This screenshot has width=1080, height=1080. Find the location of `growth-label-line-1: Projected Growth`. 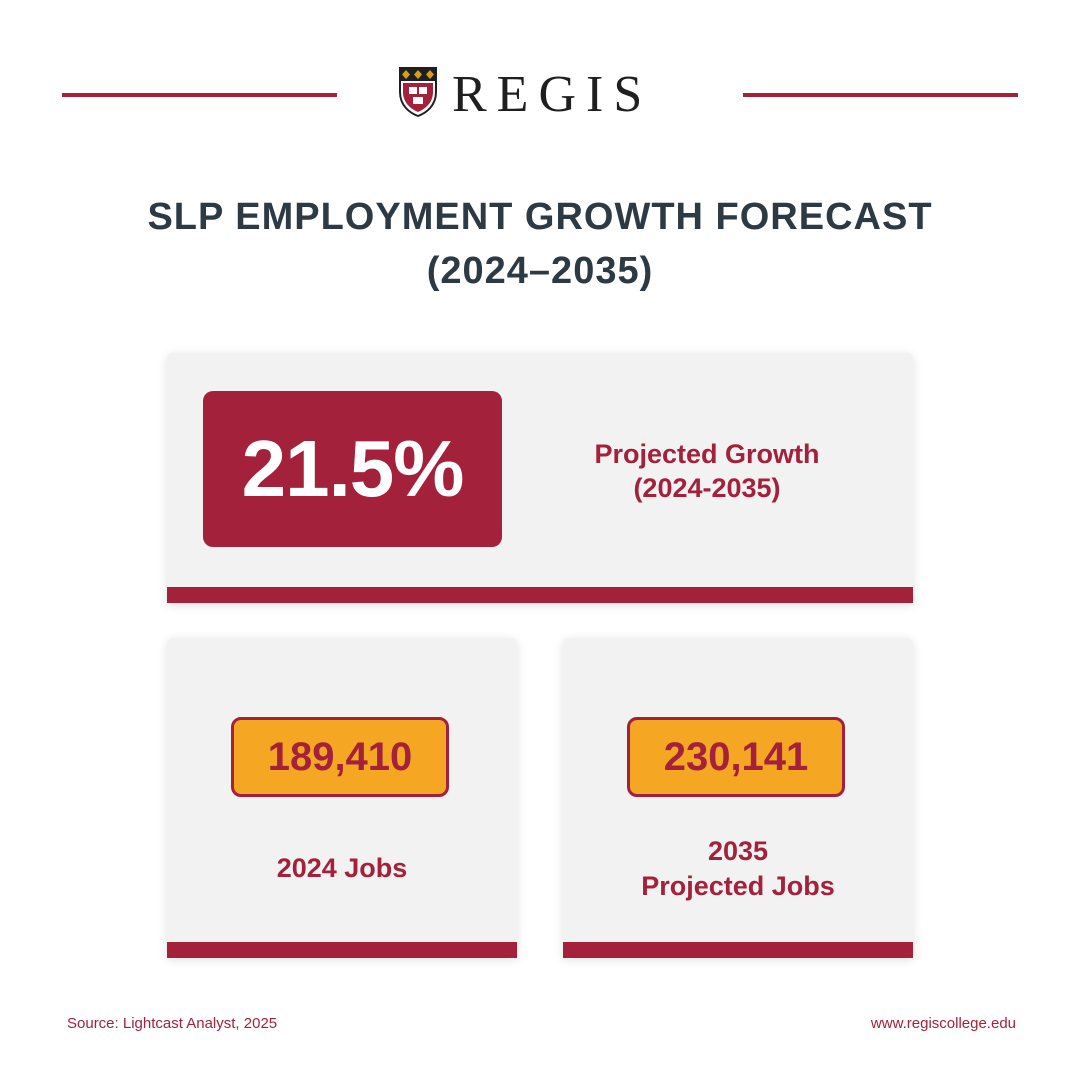

growth-label-line-1: Projected Growth is located at coordinates (707, 454).